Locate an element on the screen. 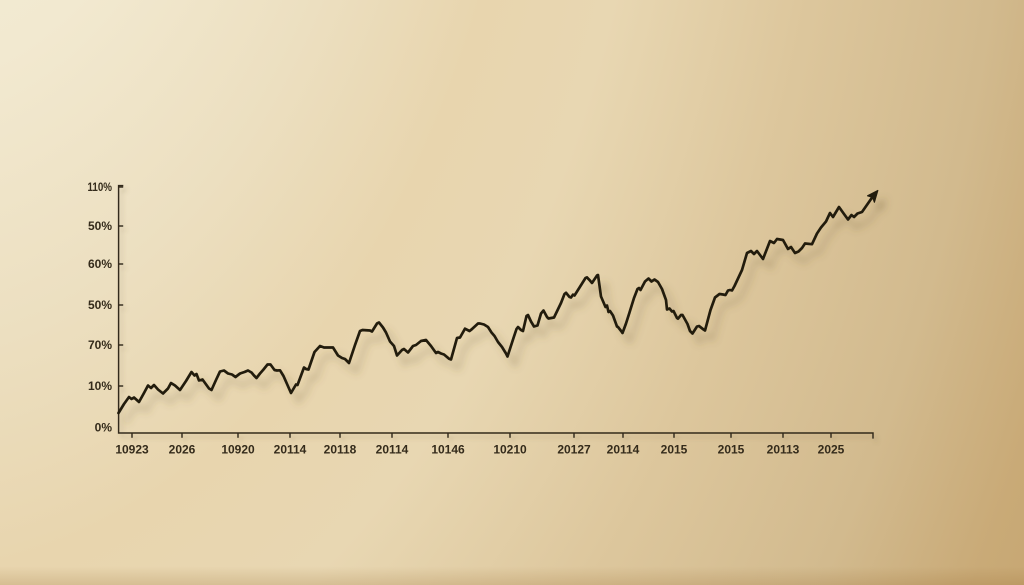 This screenshot has height=585, width=1024. svg-text: 70% is located at coordinates (100, 345).